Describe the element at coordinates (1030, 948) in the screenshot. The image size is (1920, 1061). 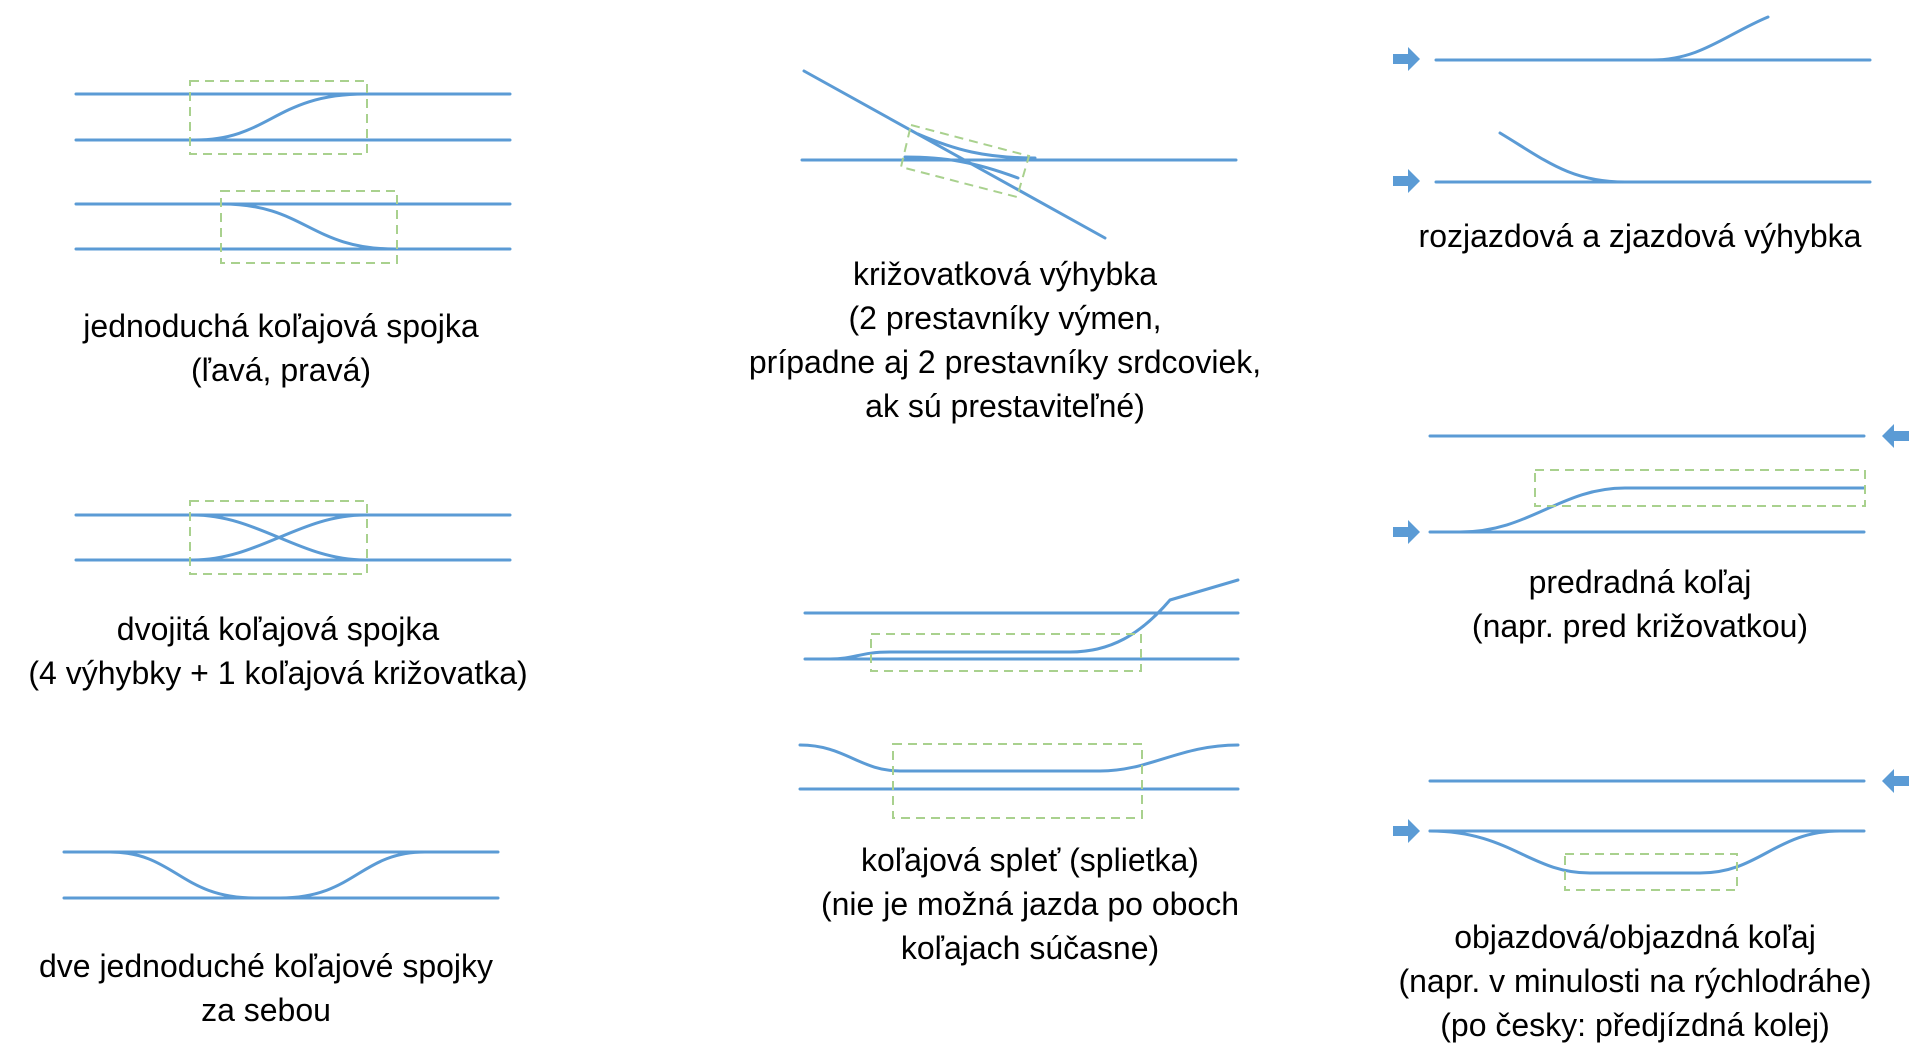
I see `caption-line: koľajach súčasne)` at that location.